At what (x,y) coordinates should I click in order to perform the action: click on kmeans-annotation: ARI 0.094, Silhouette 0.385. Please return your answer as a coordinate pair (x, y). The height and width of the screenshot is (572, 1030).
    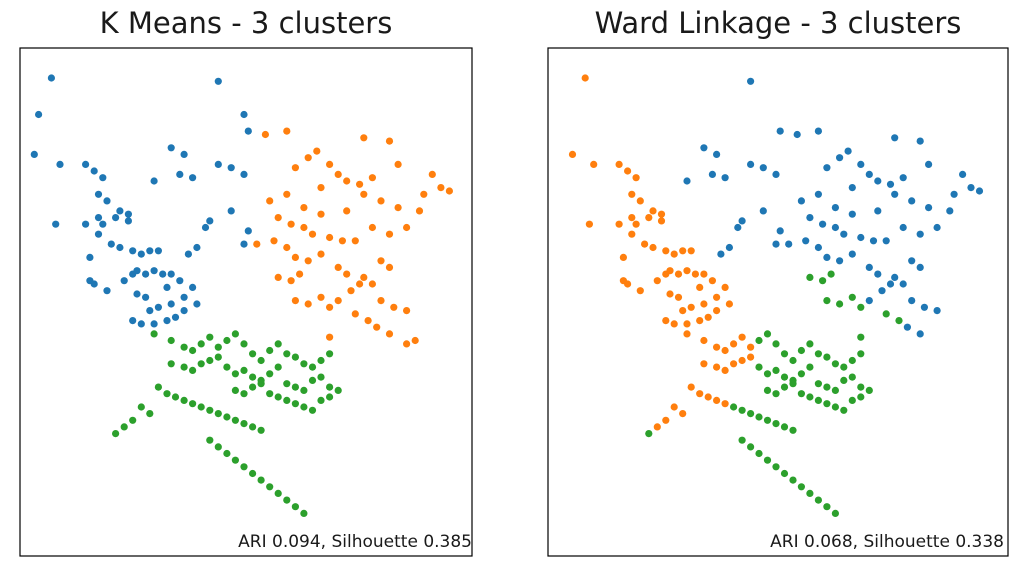
    Looking at the image, I should click on (355, 542).